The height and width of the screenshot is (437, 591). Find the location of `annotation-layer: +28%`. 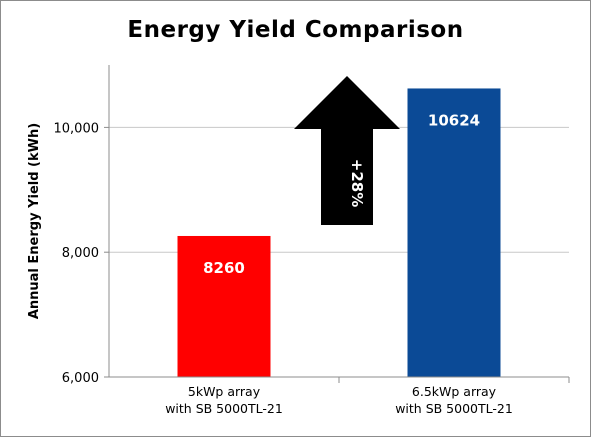

annotation-layer: +28% is located at coordinates (347, 150).